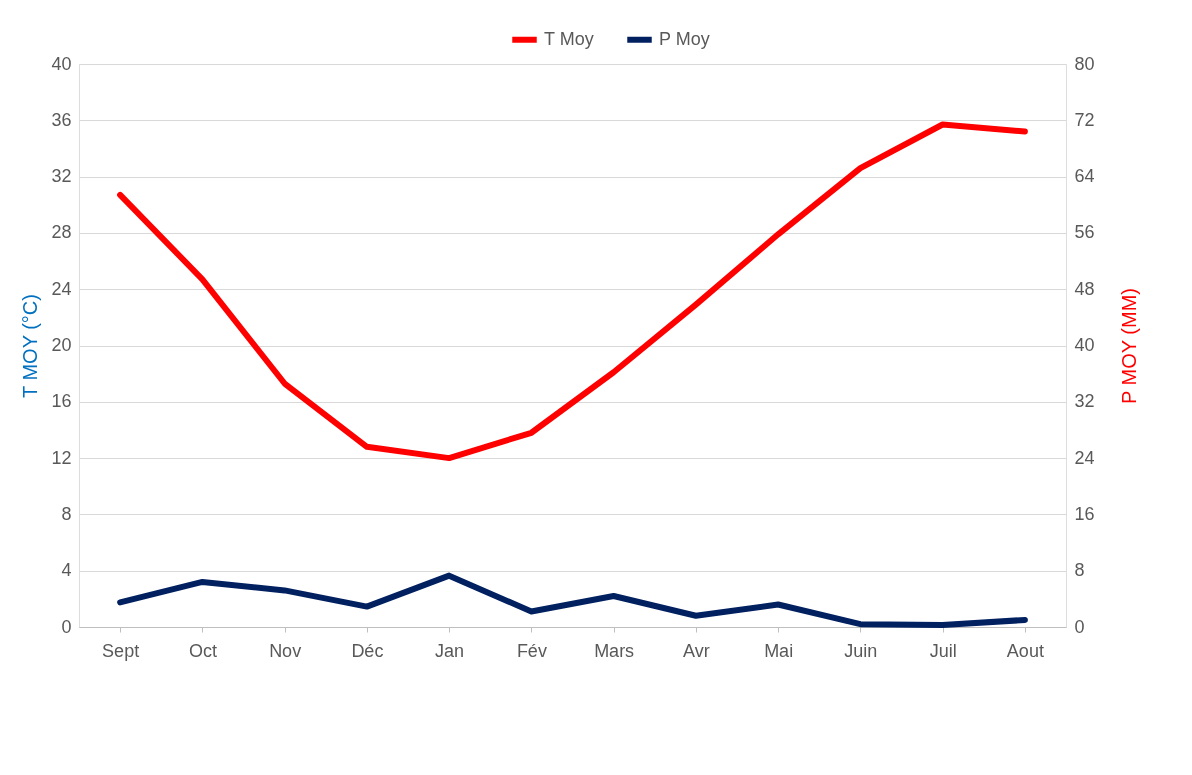 This screenshot has height=775, width=1192. I want to click on y-tick-label: 8, so click(66, 513).